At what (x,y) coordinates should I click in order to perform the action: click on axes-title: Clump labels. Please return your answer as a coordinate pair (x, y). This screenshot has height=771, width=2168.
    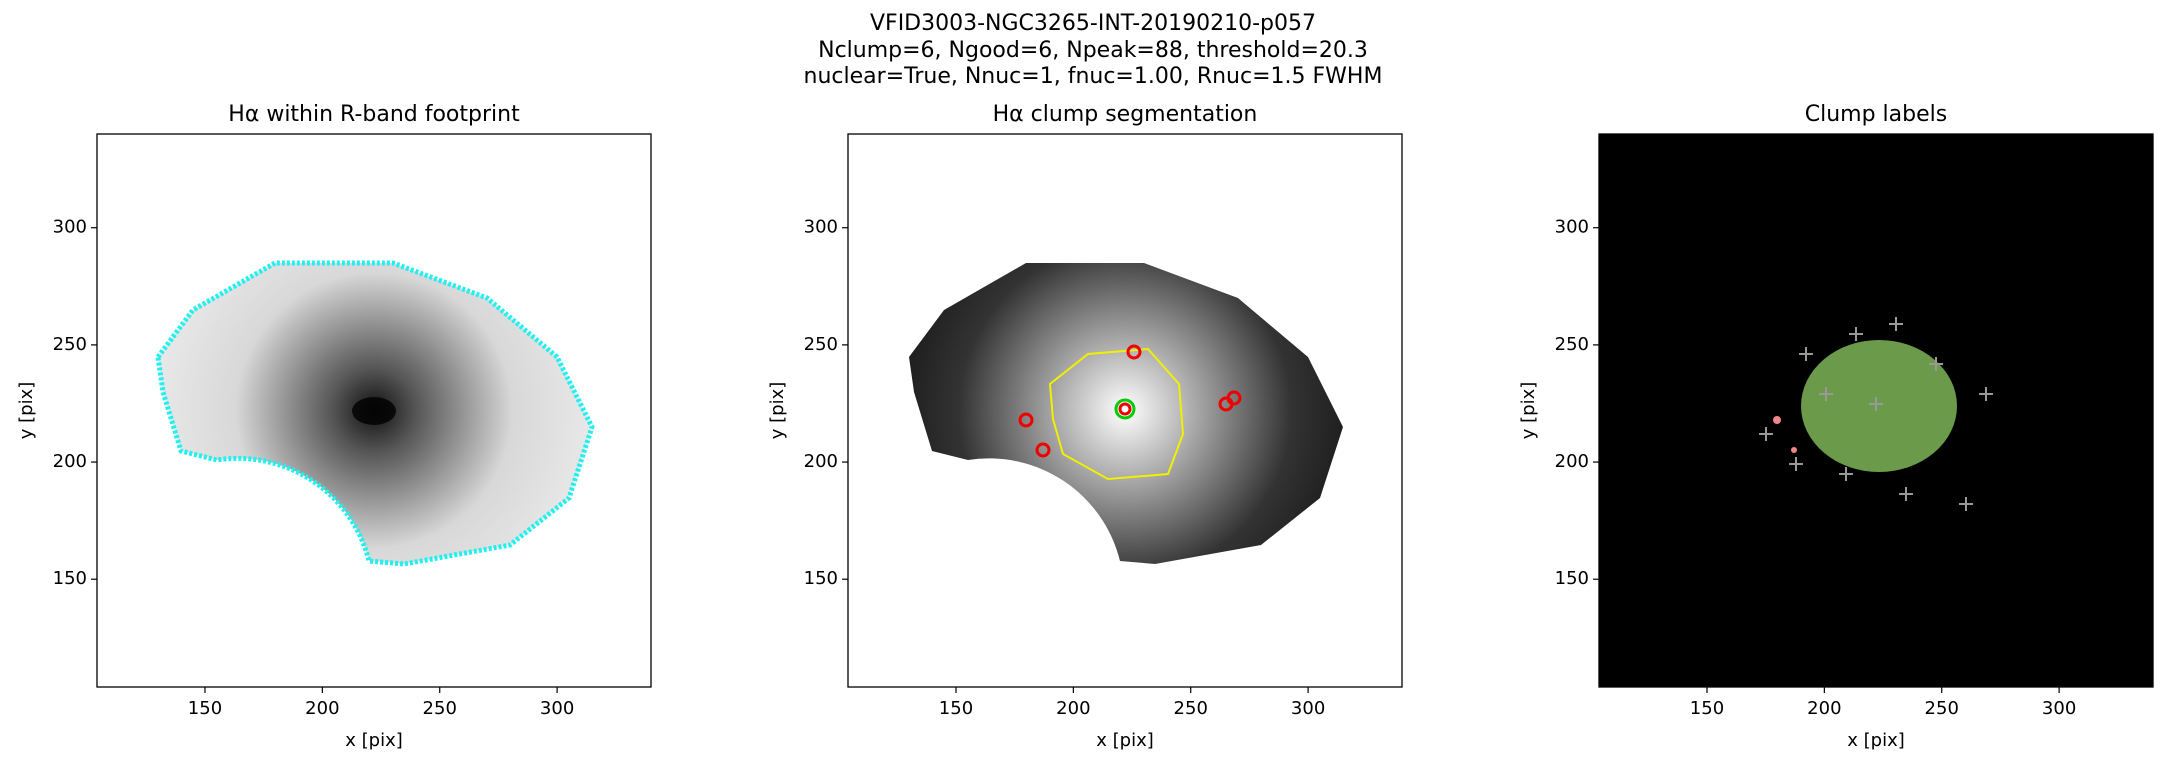
    Looking at the image, I should click on (1876, 114).